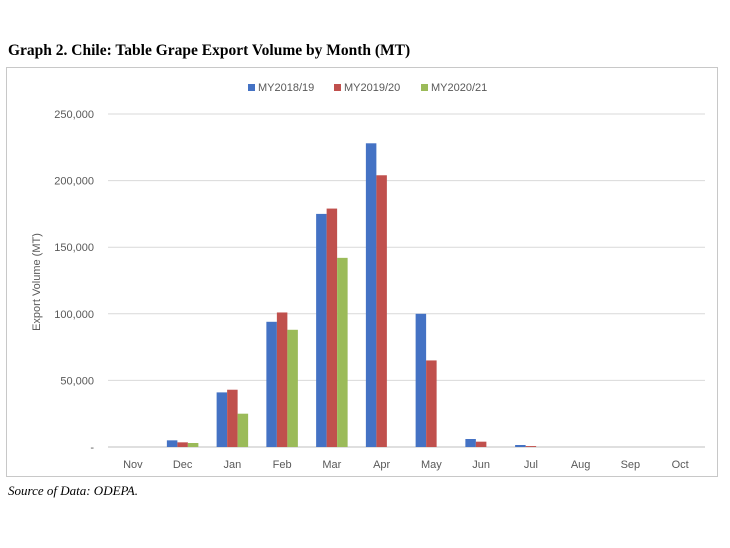 The height and width of the screenshot is (548, 730). What do you see at coordinates (92, 448) in the screenshot?
I see `y-tick-label: -` at bounding box center [92, 448].